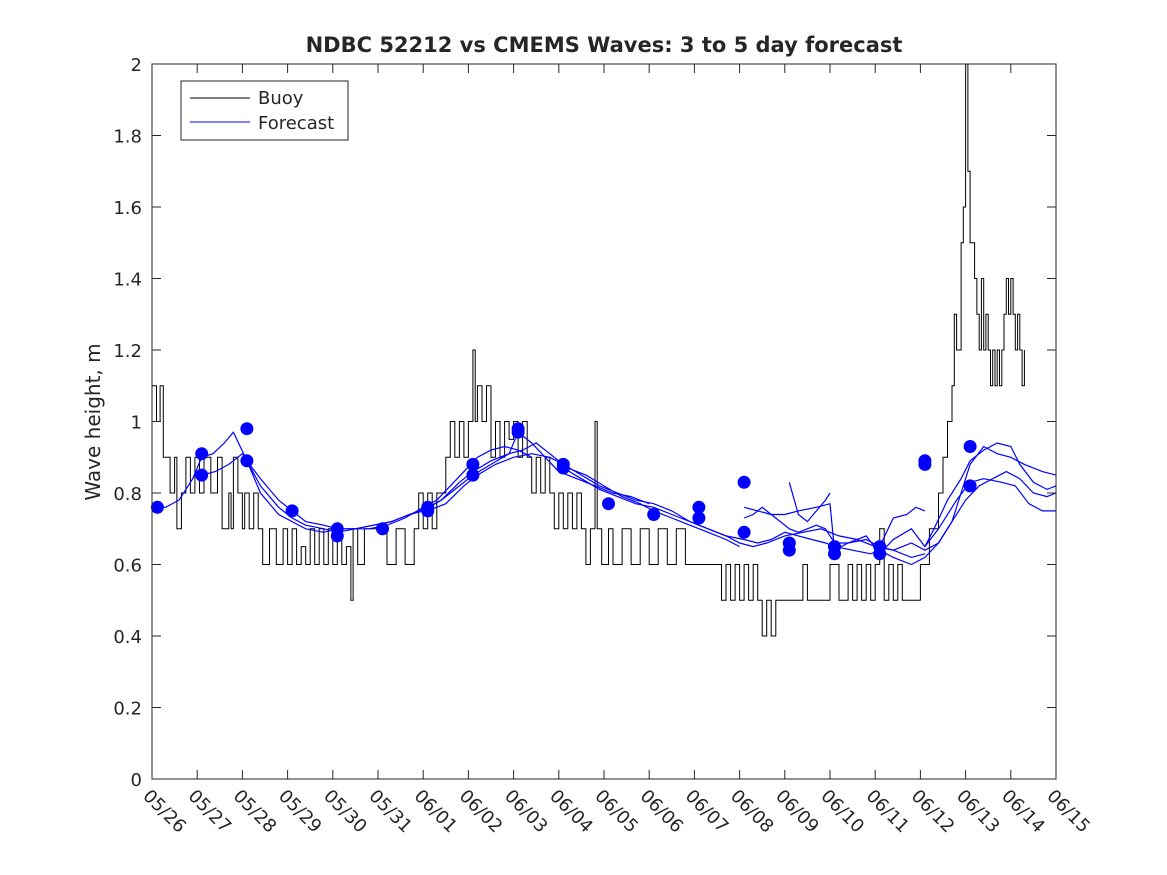 The width and height of the screenshot is (1167, 875). What do you see at coordinates (127, 137) in the screenshot?
I see `y-tick-label: 1.8` at bounding box center [127, 137].